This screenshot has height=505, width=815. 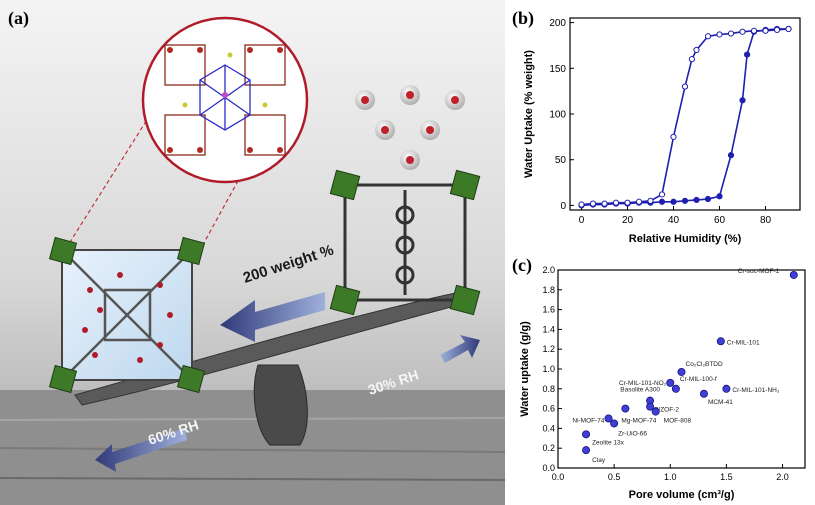 What do you see at coordinates (670, 477) in the screenshot?
I see `chart-c-x-tick-label: 1.0` at bounding box center [670, 477].